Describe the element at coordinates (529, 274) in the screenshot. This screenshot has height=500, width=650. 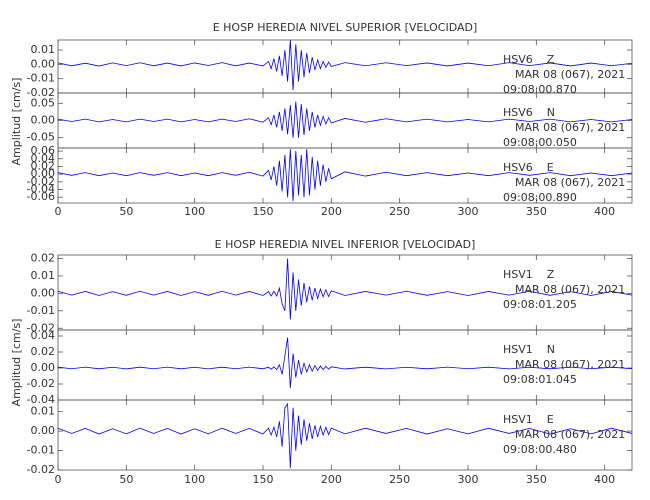
I see `station-name: HSV1 Z` at that location.